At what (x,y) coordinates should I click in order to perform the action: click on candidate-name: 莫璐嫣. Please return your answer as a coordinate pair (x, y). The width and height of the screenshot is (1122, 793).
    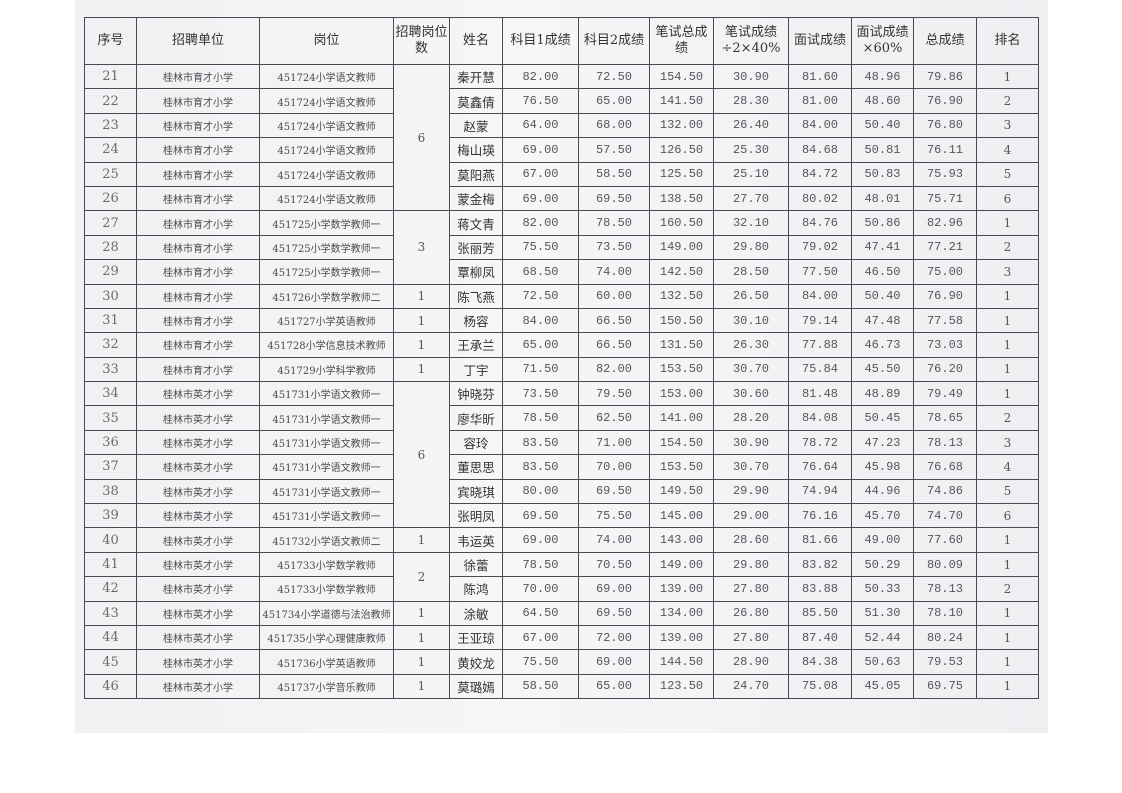
    Looking at the image, I should click on (476, 686).